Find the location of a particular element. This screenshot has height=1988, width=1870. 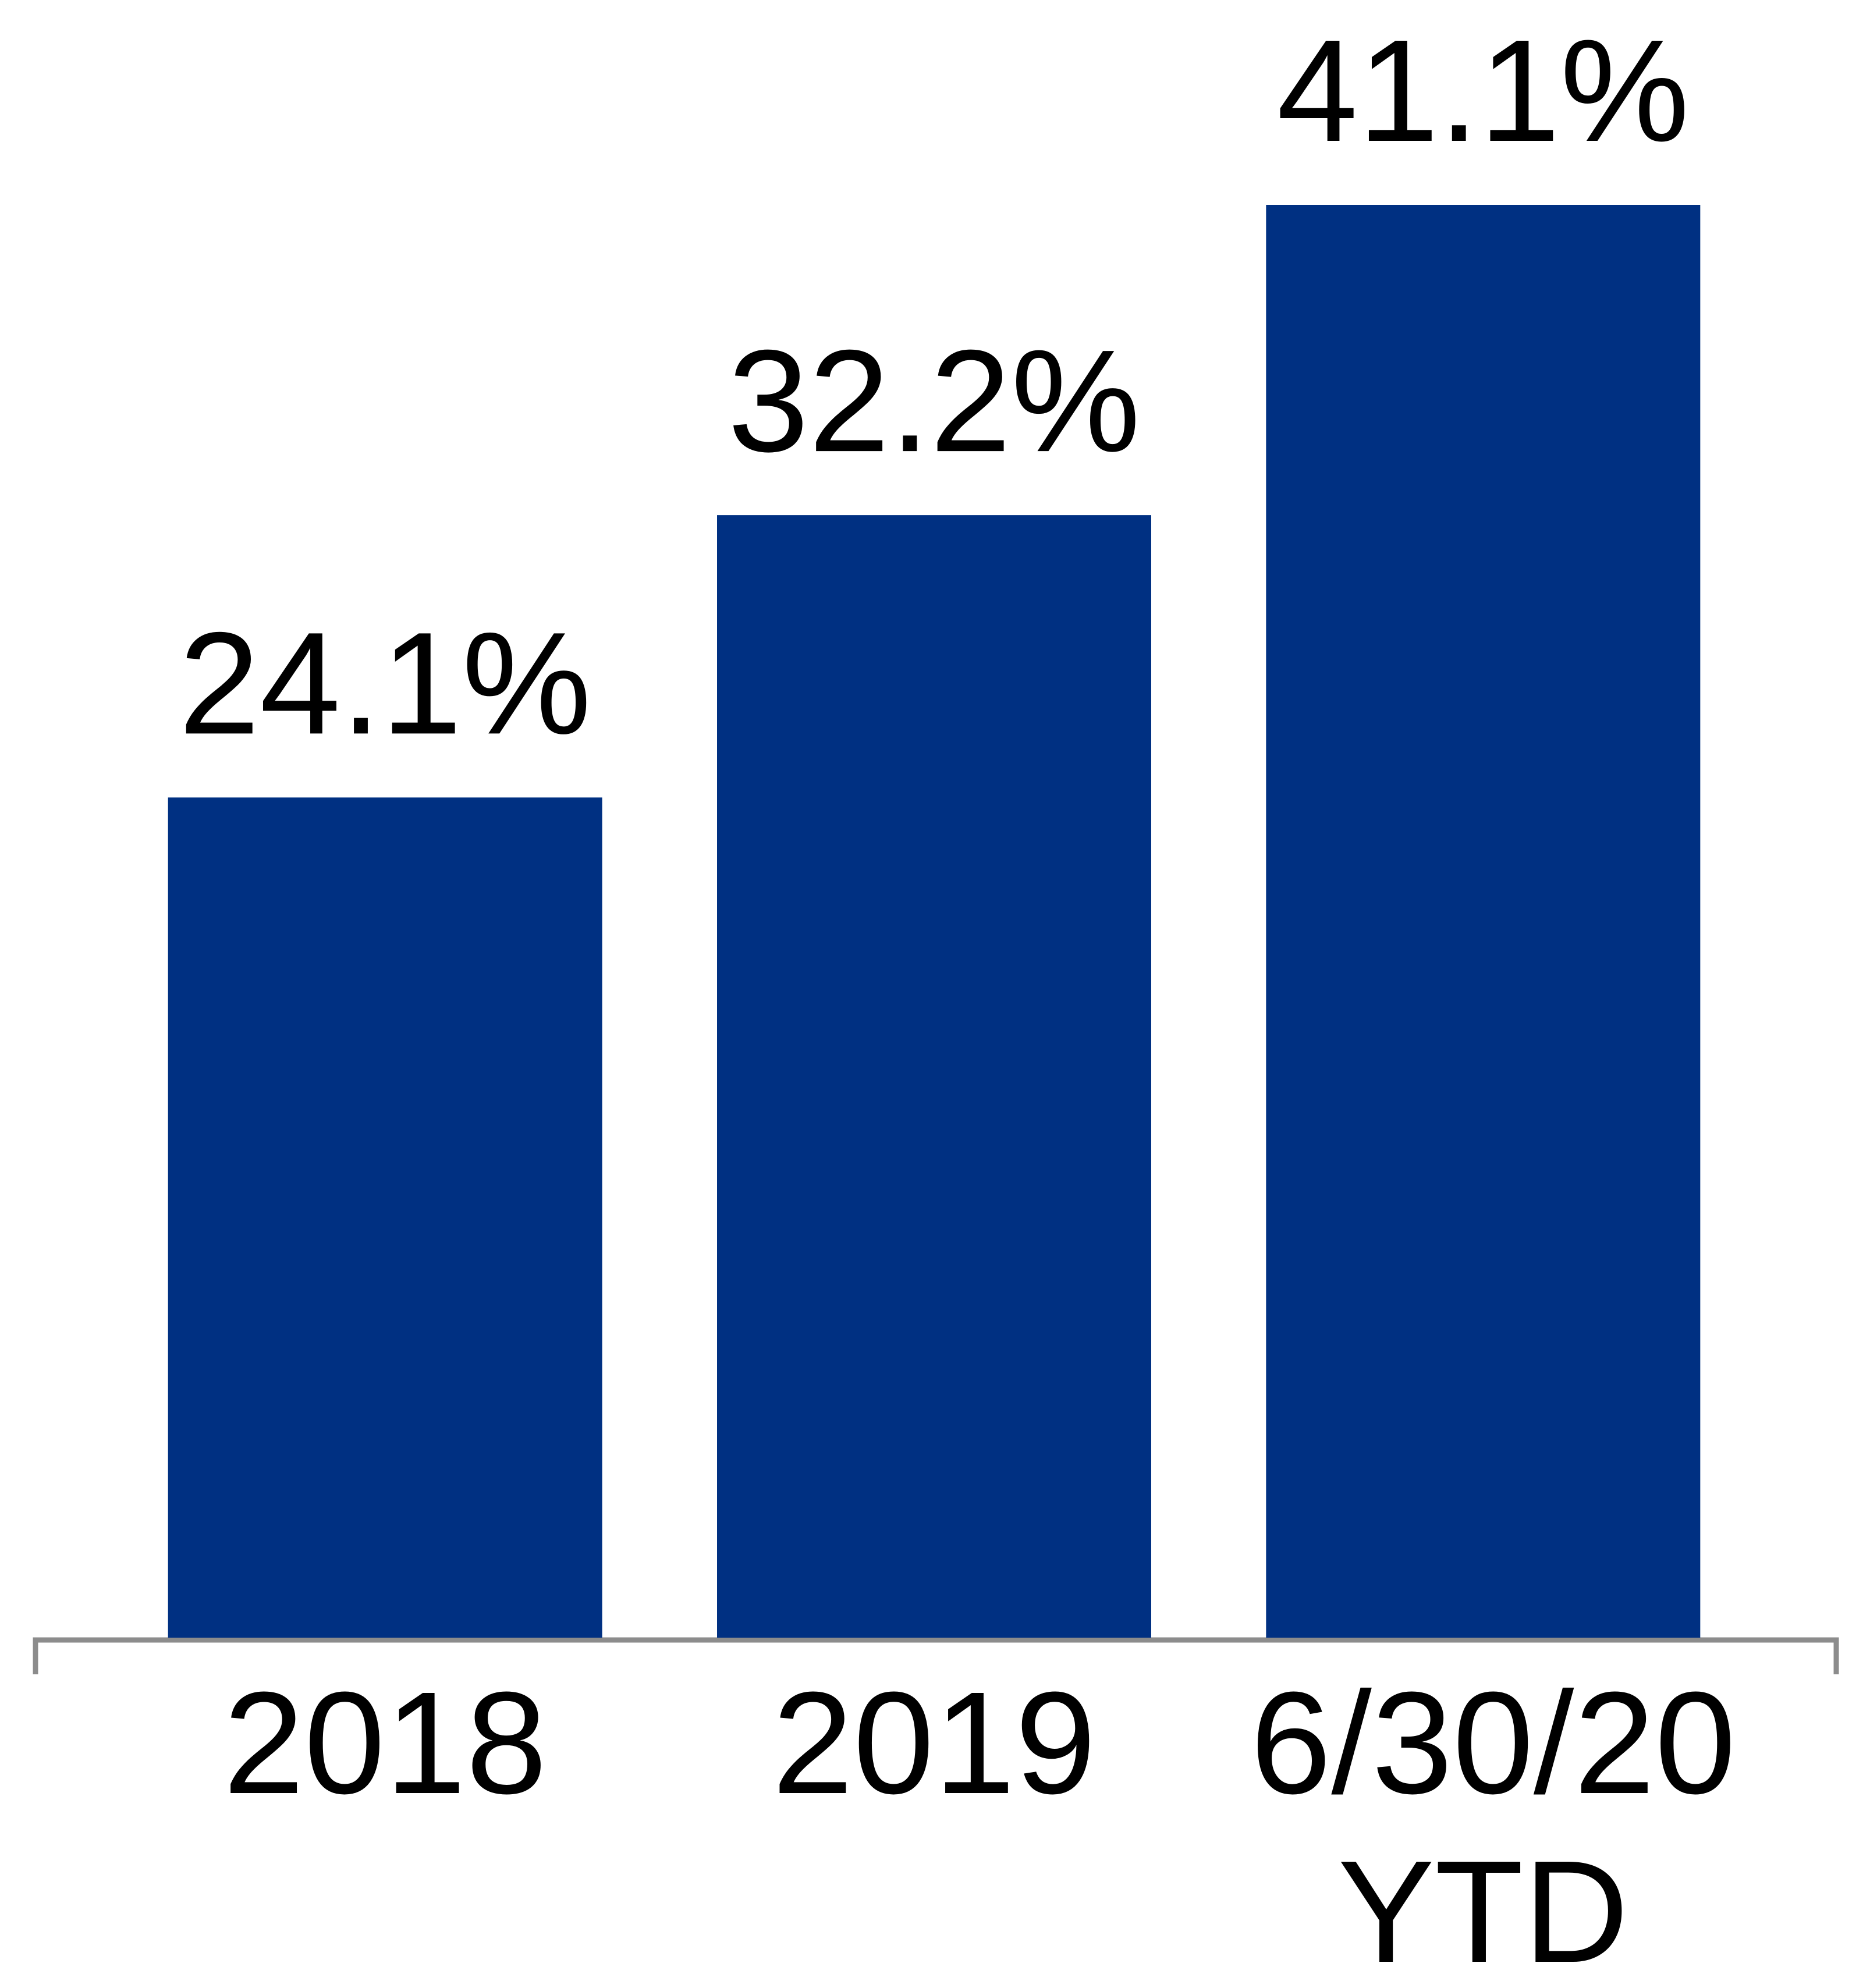

value-label: 32.2% is located at coordinates (934, 401).